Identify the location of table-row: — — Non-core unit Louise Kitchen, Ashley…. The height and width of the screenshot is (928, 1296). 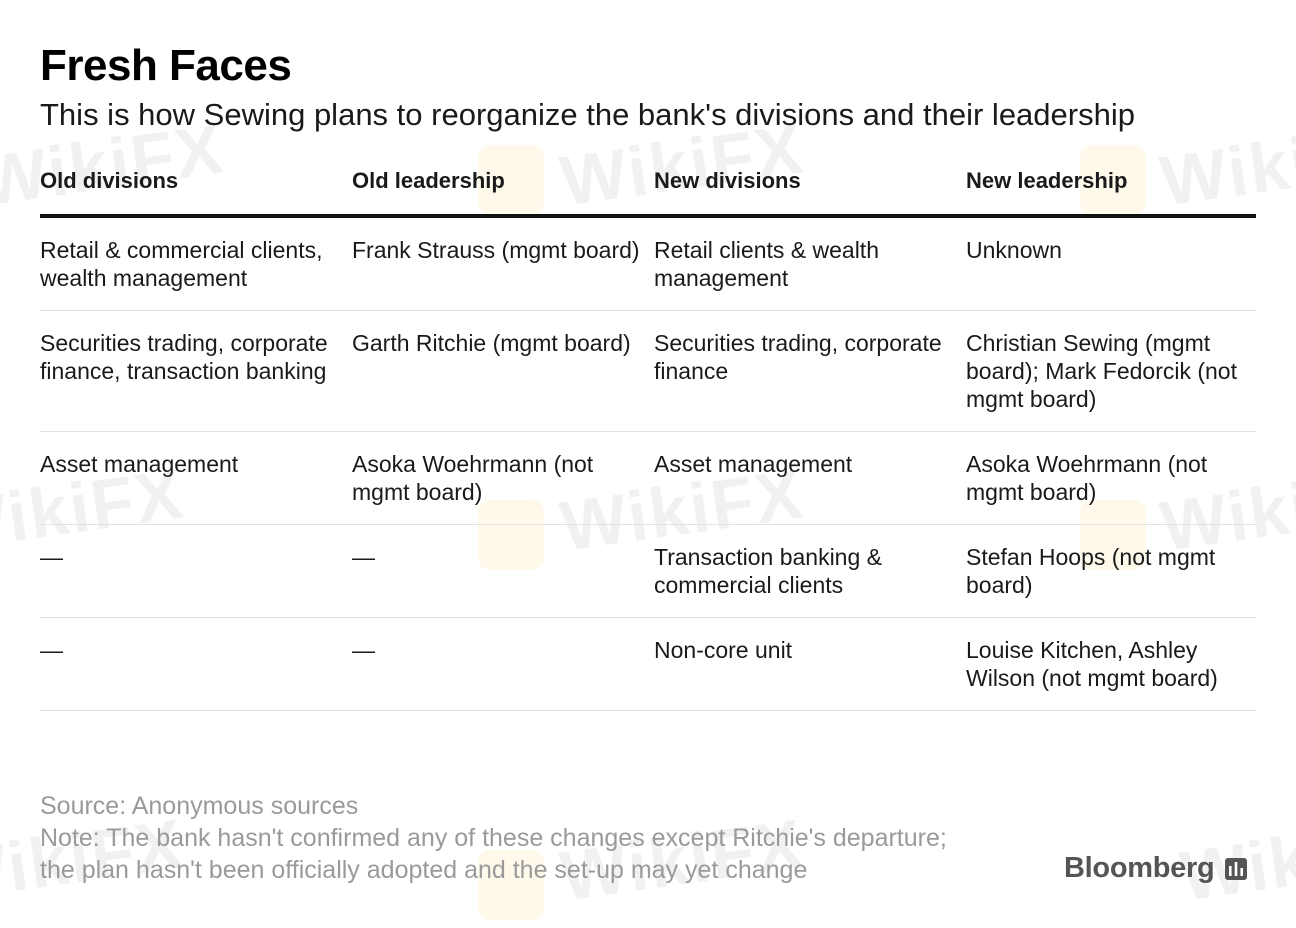
(648, 664).